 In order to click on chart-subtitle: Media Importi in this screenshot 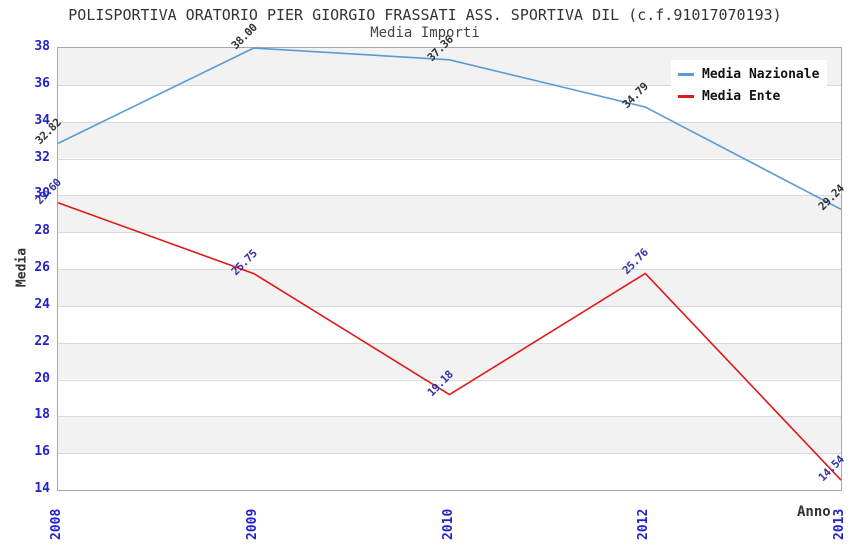, I will do `click(425, 33)`.